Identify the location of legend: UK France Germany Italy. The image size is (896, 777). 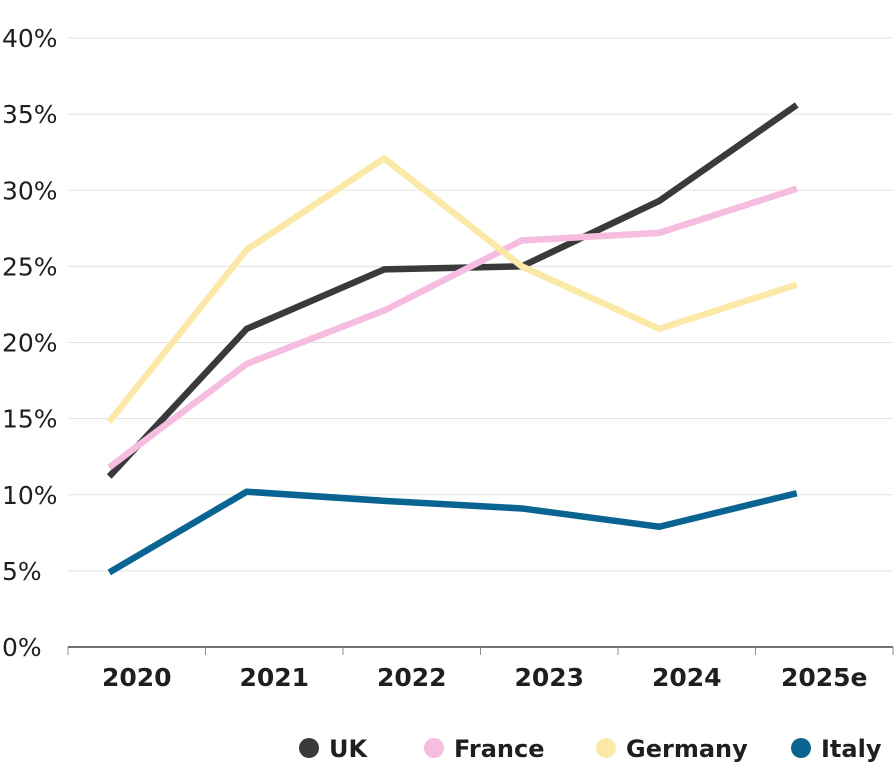
(590, 749).